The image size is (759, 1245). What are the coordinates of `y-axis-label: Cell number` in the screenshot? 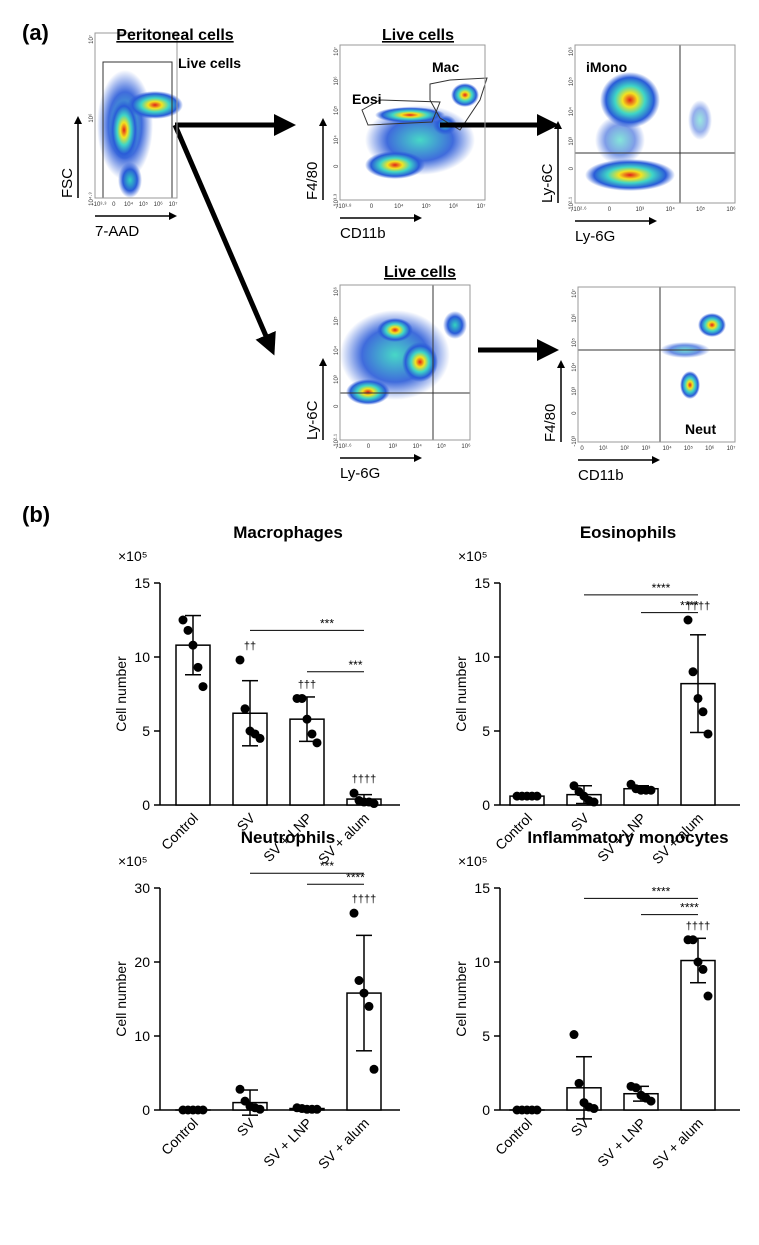 It's located at (121, 999).